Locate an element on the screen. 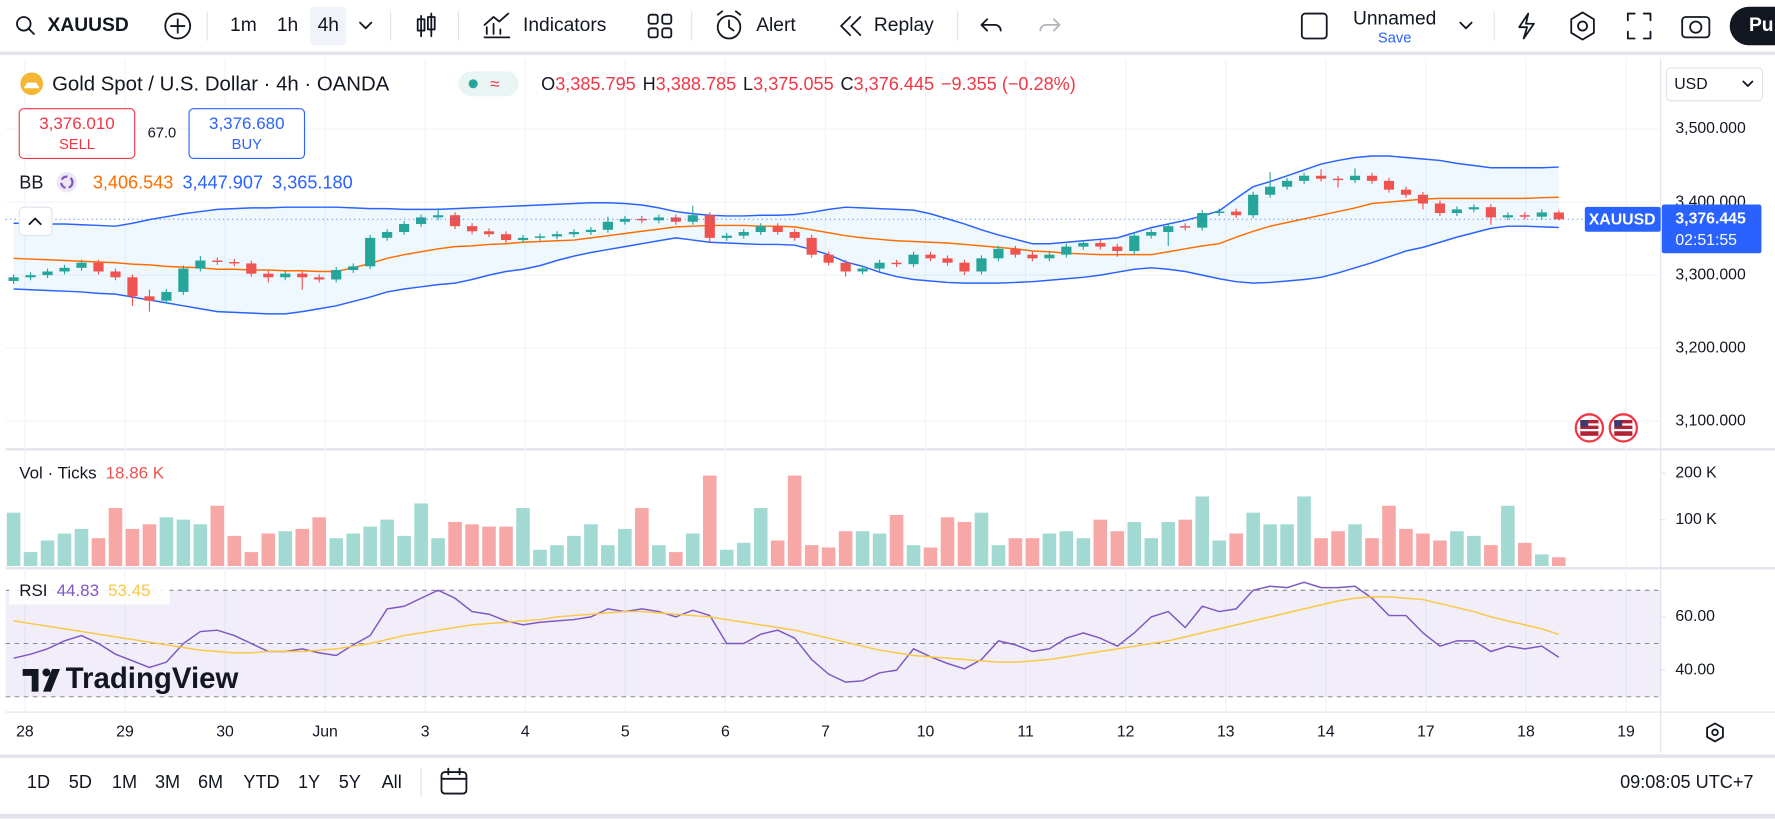  market-open-dot is located at coordinates (473, 84).